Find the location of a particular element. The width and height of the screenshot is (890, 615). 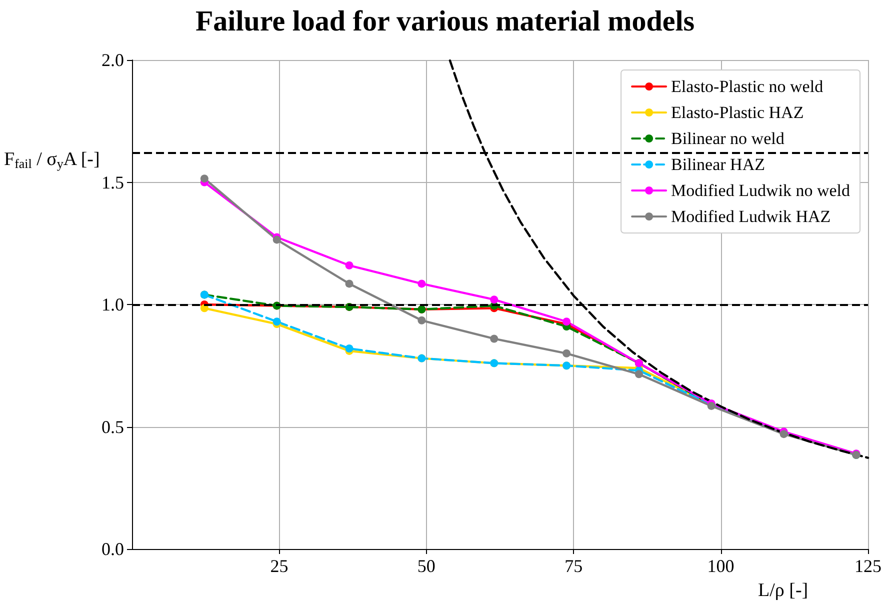

legend-label: Bilinear no weld is located at coordinates (728, 138).